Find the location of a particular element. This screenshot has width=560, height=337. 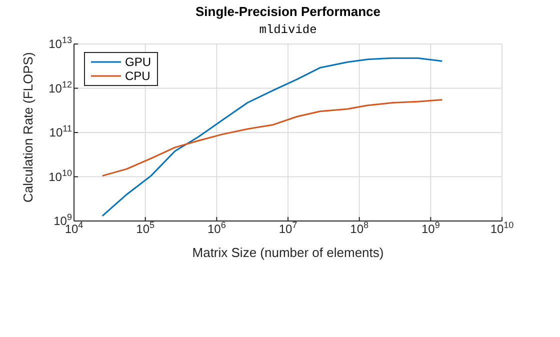

y-tick-label: 10$^{10}$ is located at coordinates (60, 176).